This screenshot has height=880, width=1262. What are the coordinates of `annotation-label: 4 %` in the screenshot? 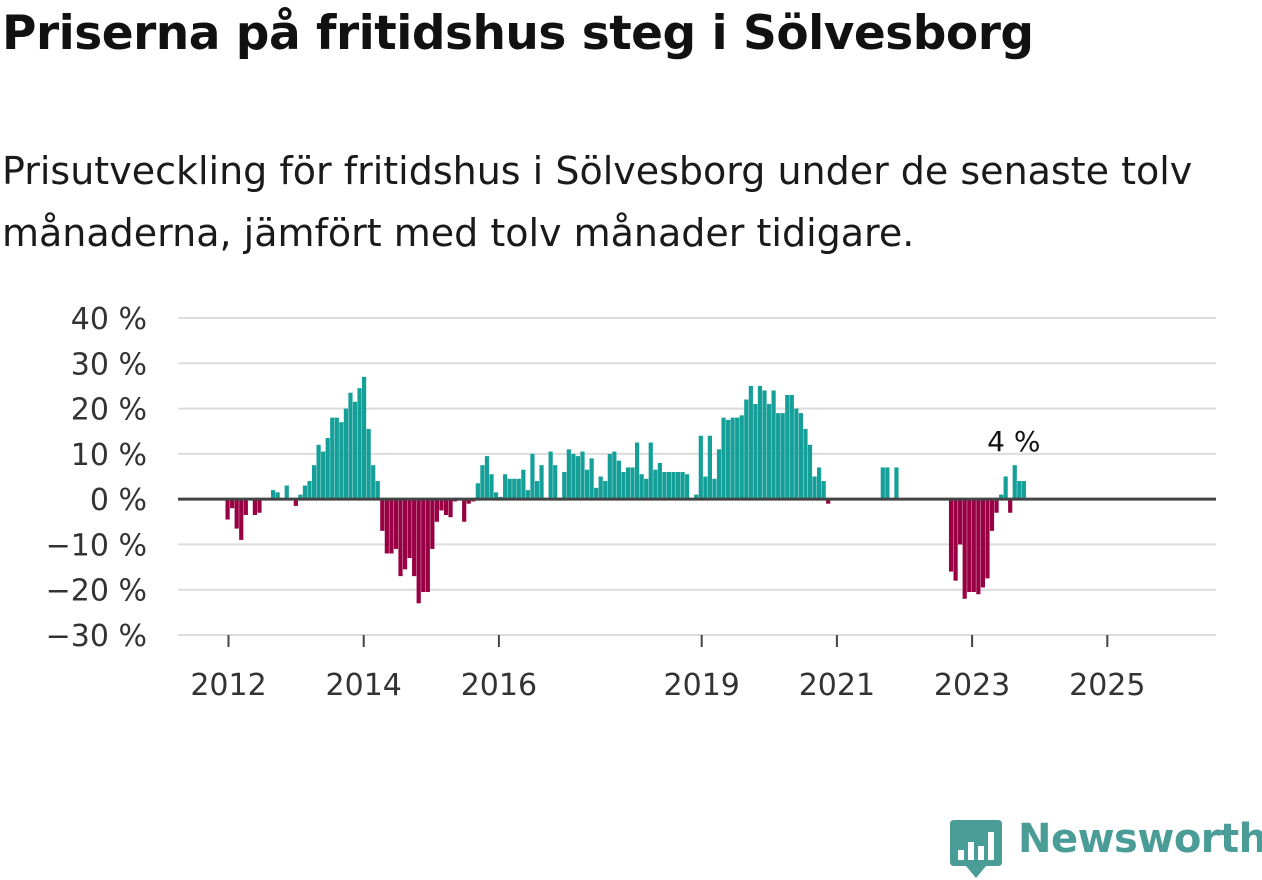 It's located at (1013, 441).